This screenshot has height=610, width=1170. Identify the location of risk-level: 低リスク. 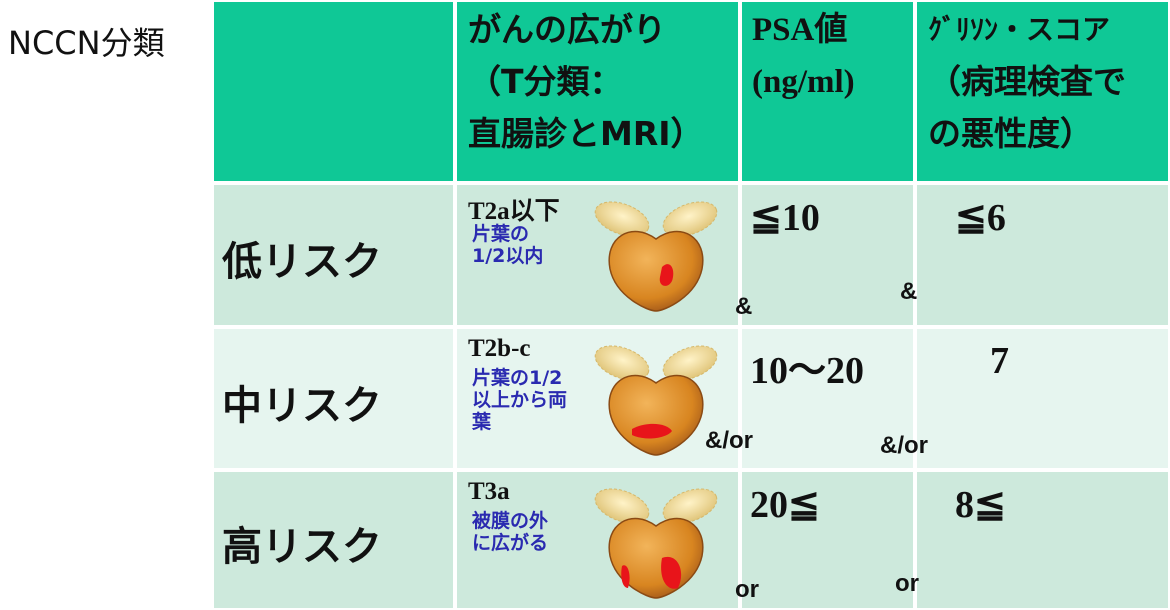
(302, 262).